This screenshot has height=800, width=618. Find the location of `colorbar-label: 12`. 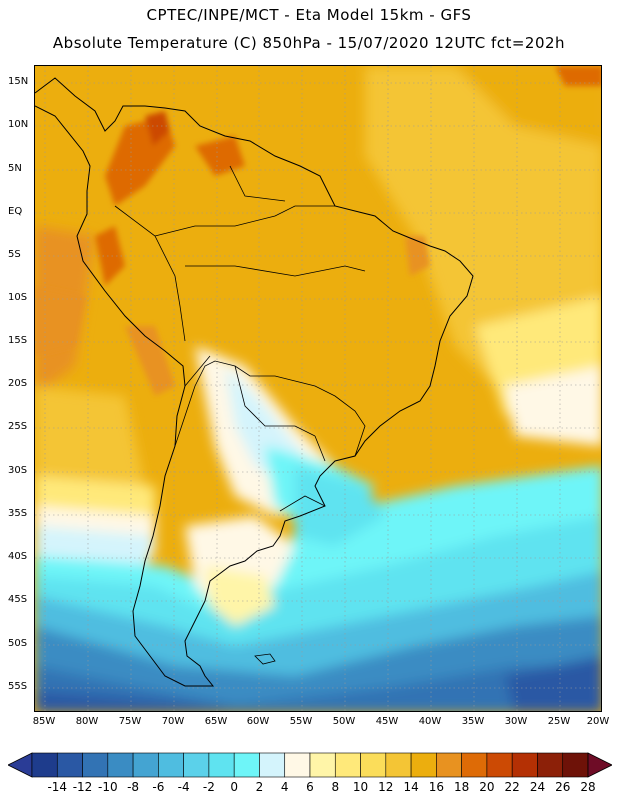

colorbar-label: 12 is located at coordinates (386, 787).